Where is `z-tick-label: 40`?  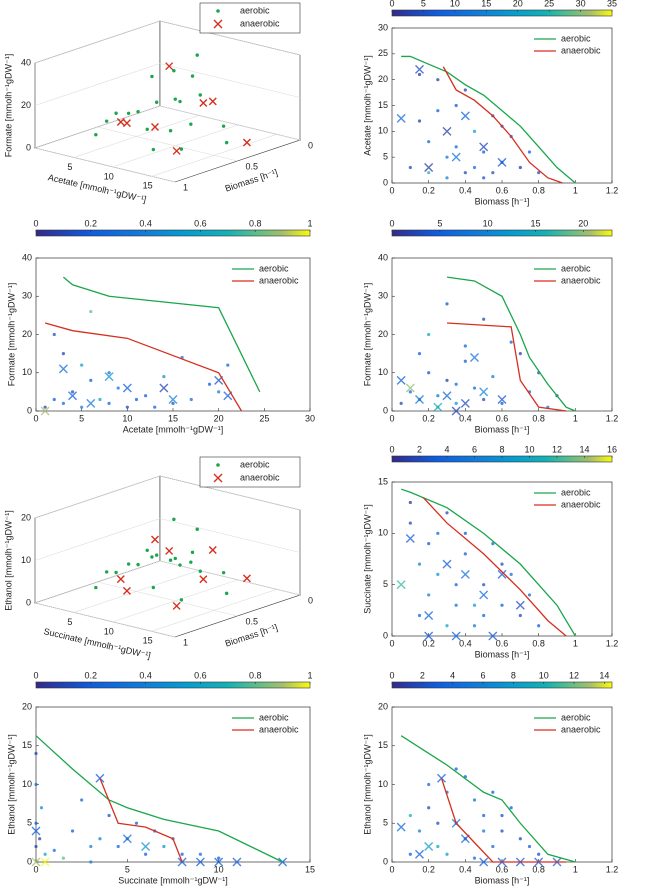
z-tick-label: 40 is located at coordinates (26, 62).